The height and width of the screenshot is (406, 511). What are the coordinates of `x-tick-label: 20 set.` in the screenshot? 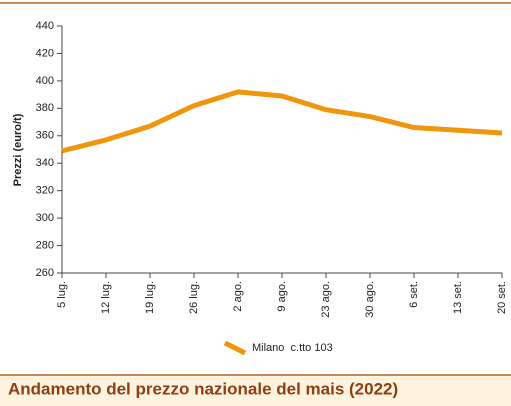 It's located at (502, 297).